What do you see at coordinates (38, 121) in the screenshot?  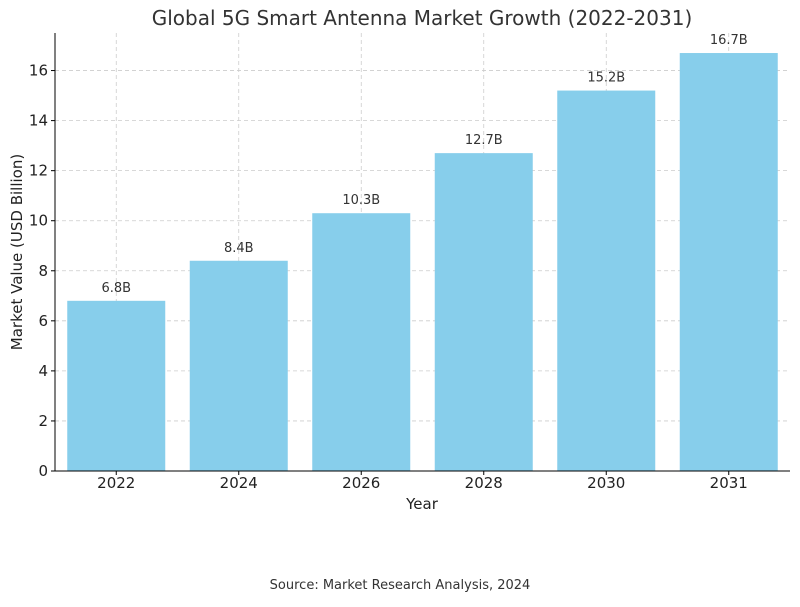 I see `y-tick-label: 14` at bounding box center [38, 121].